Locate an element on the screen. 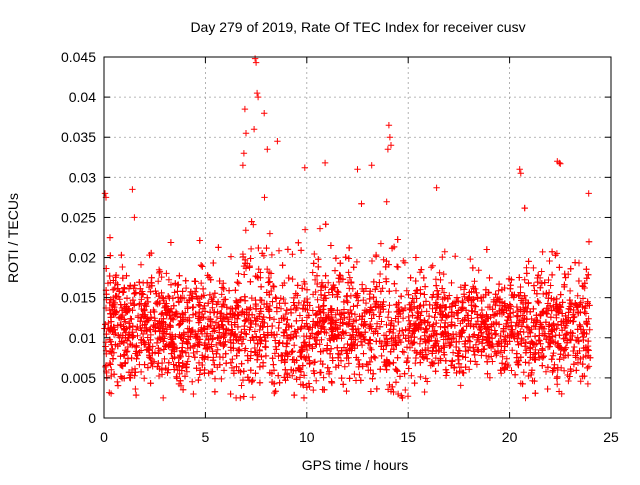  x-tick-label: 0 is located at coordinates (104, 437).